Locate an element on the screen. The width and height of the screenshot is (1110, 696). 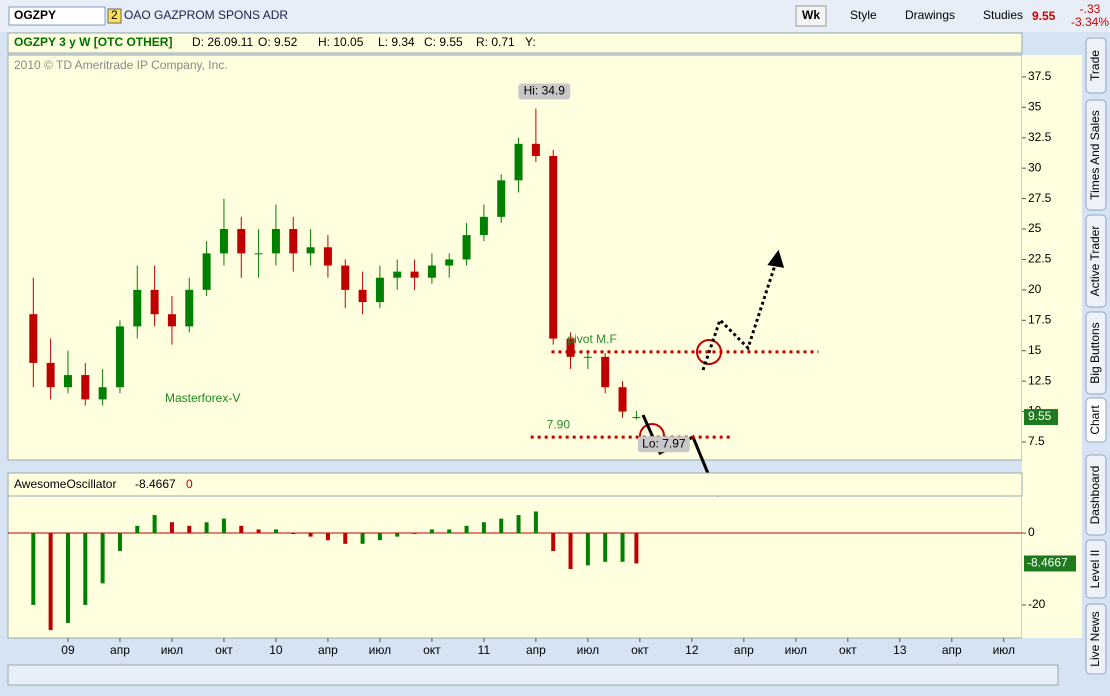
style-button: Style is located at coordinates (863, 15).